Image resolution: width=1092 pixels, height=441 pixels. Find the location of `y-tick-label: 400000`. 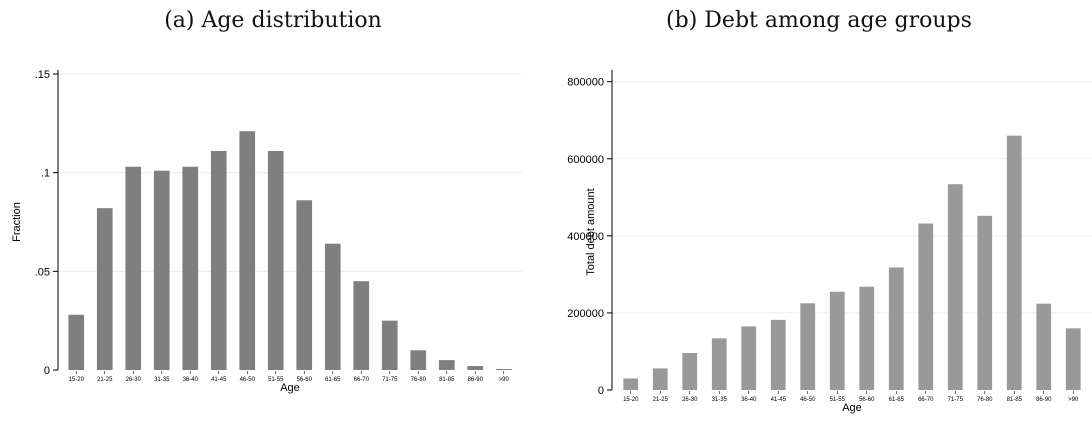

y-tick-label: 400000 is located at coordinates (585, 237).